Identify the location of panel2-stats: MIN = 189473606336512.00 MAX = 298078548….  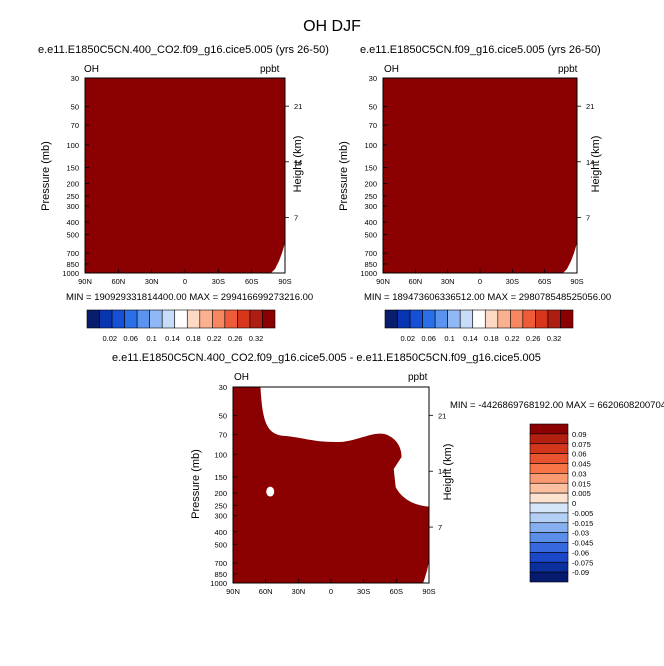
(488, 297).